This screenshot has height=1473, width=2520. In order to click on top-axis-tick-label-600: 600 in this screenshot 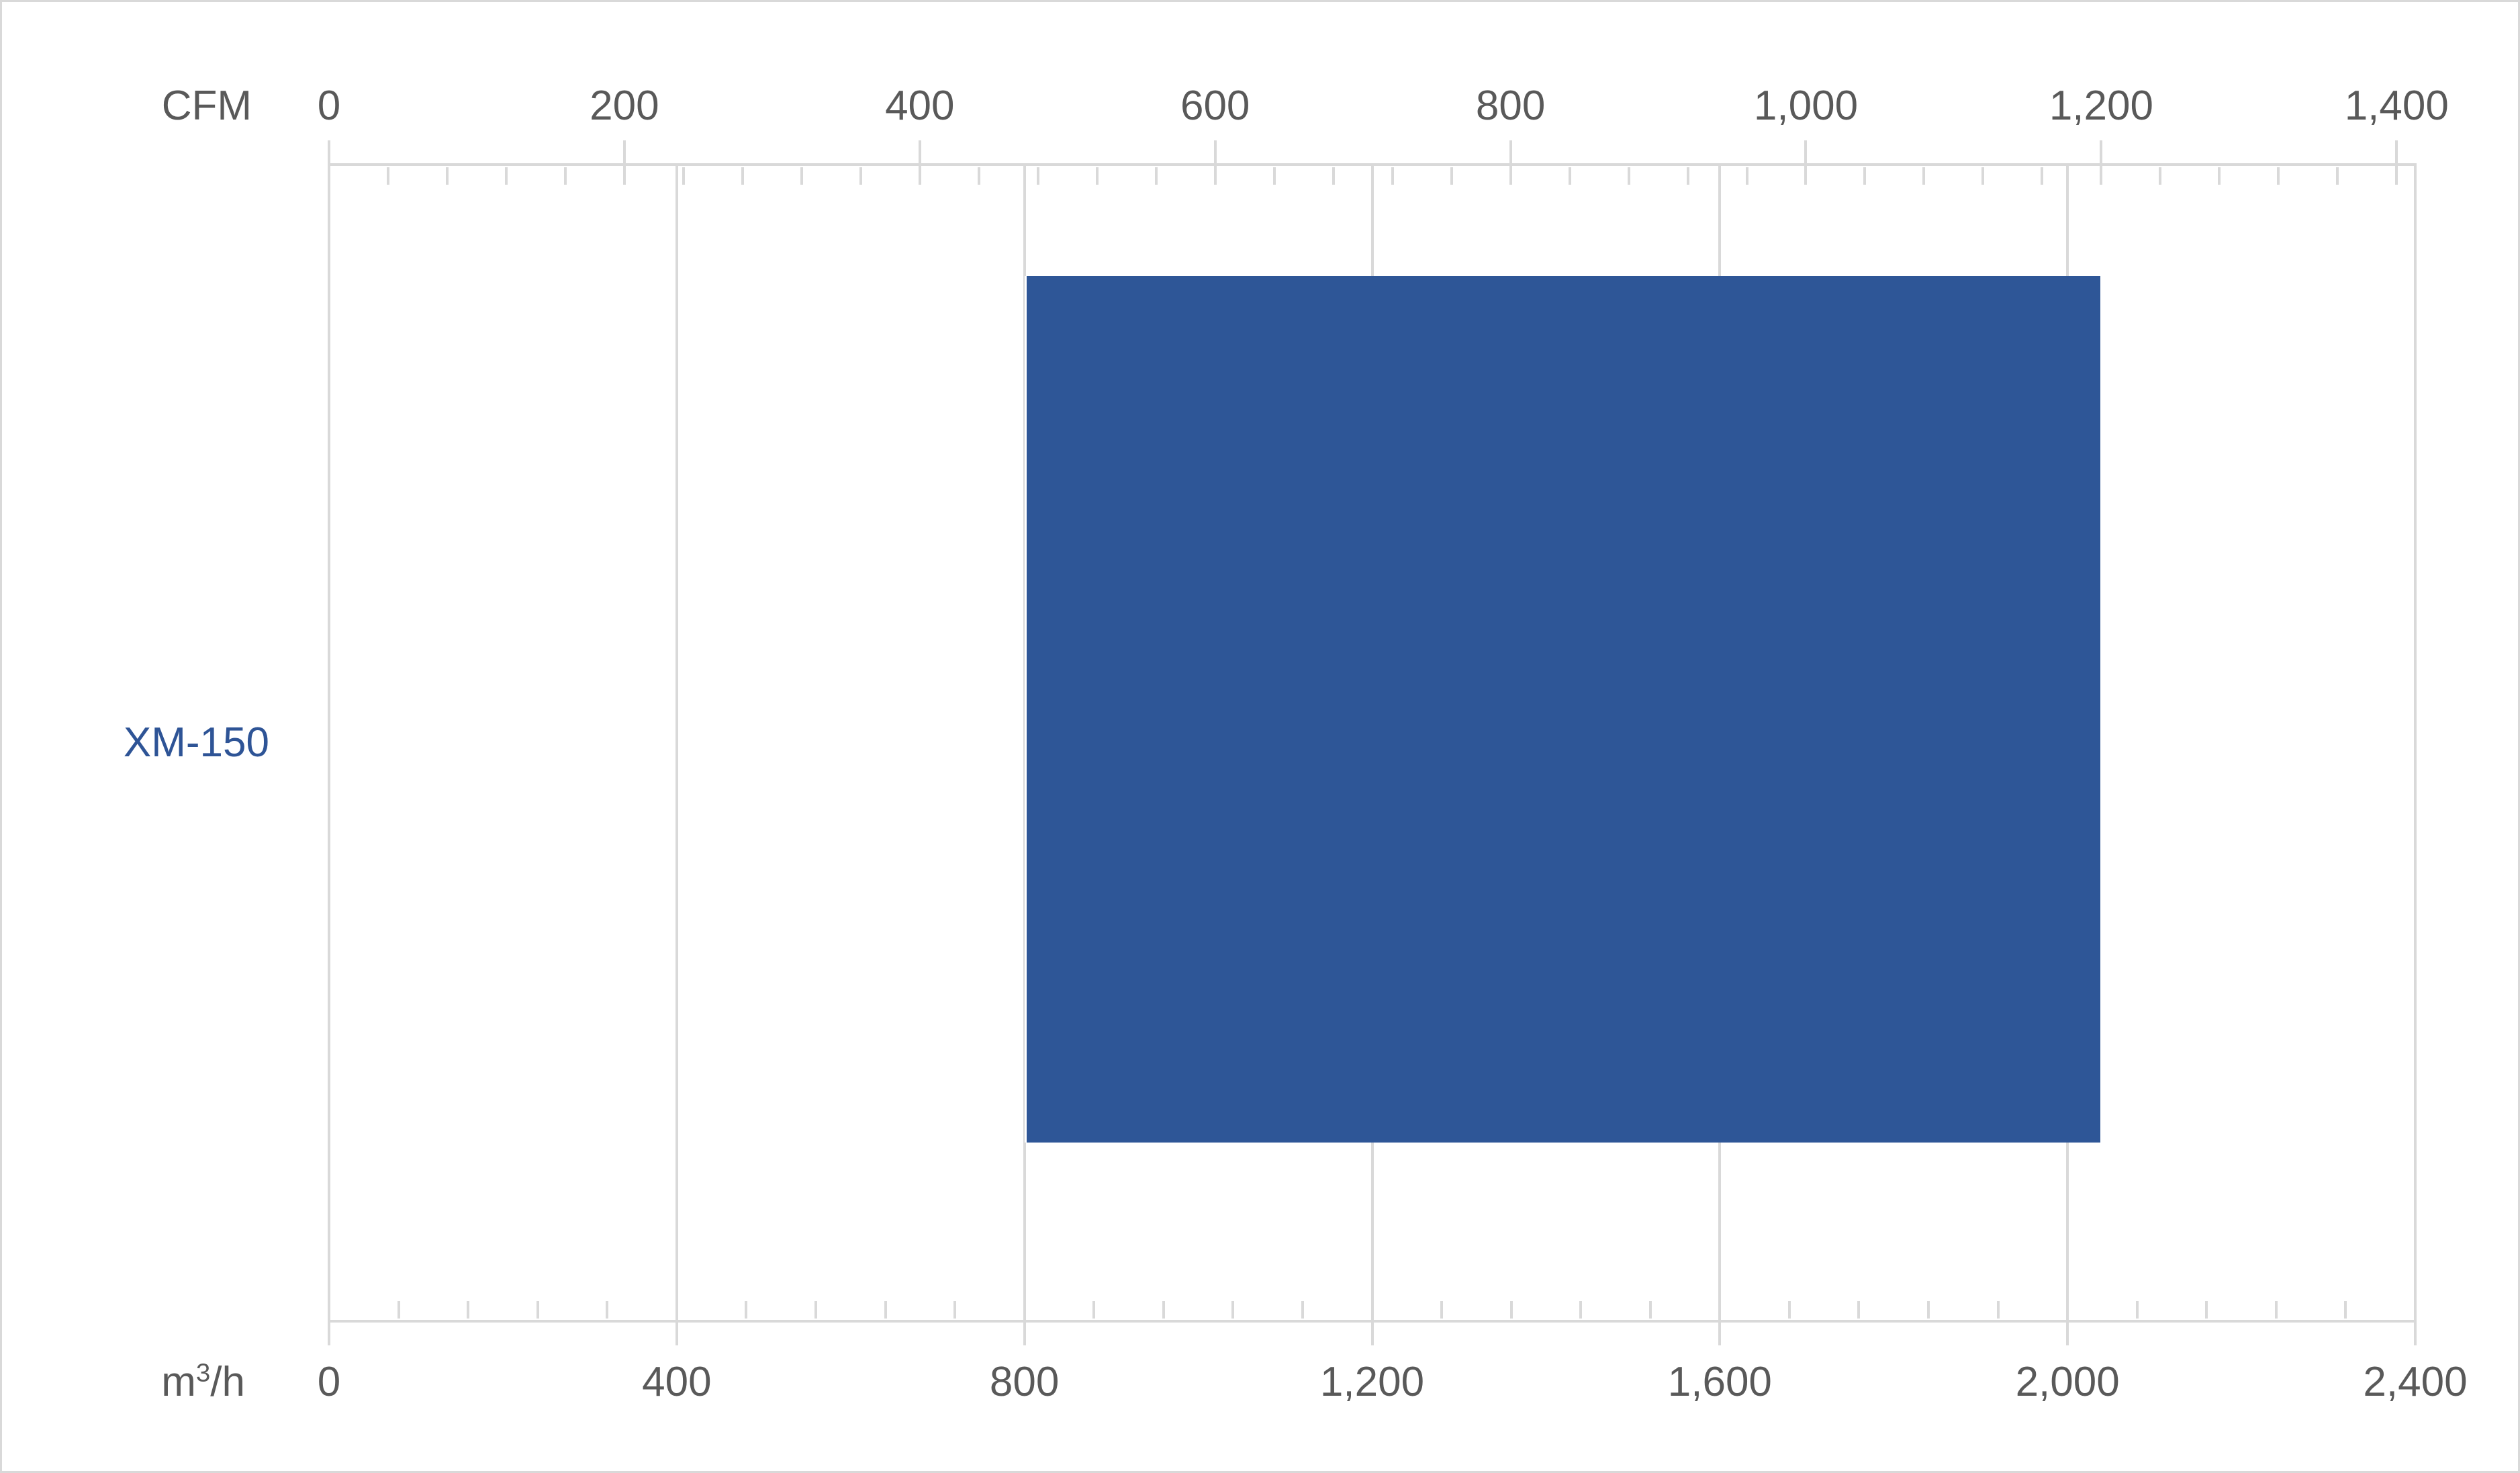, I will do `click(1215, 106)`.